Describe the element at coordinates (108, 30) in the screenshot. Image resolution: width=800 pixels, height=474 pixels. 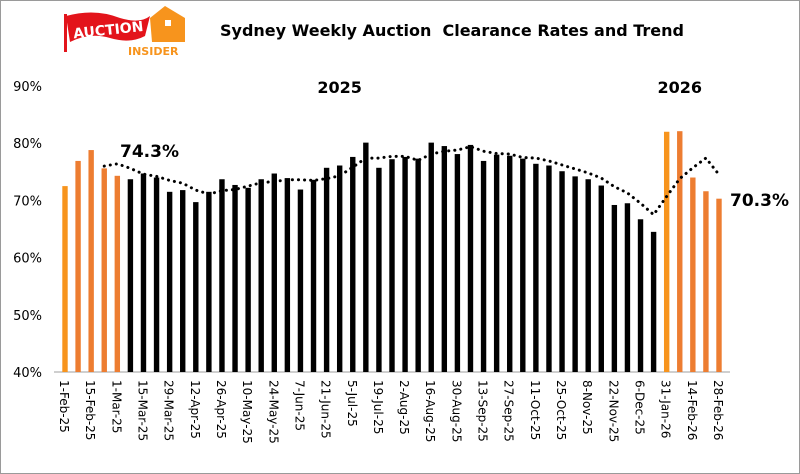
I see `logo-text-top: AUCTION` at that location.